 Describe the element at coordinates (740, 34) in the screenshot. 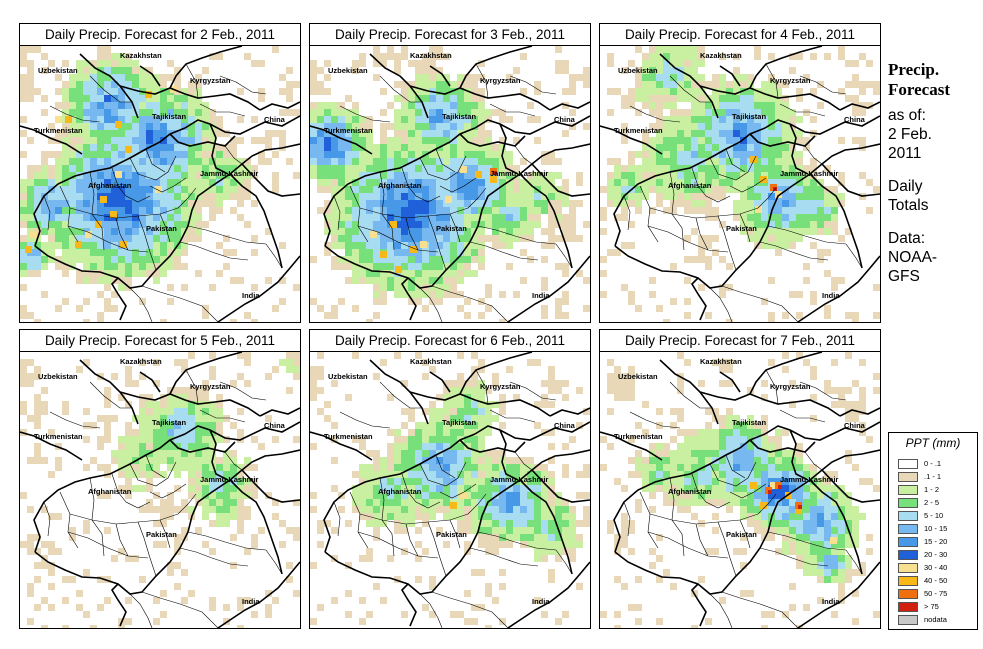

I see `panel-title: Daily Precip. Forecast for 4 Feb., 2011` at that location.